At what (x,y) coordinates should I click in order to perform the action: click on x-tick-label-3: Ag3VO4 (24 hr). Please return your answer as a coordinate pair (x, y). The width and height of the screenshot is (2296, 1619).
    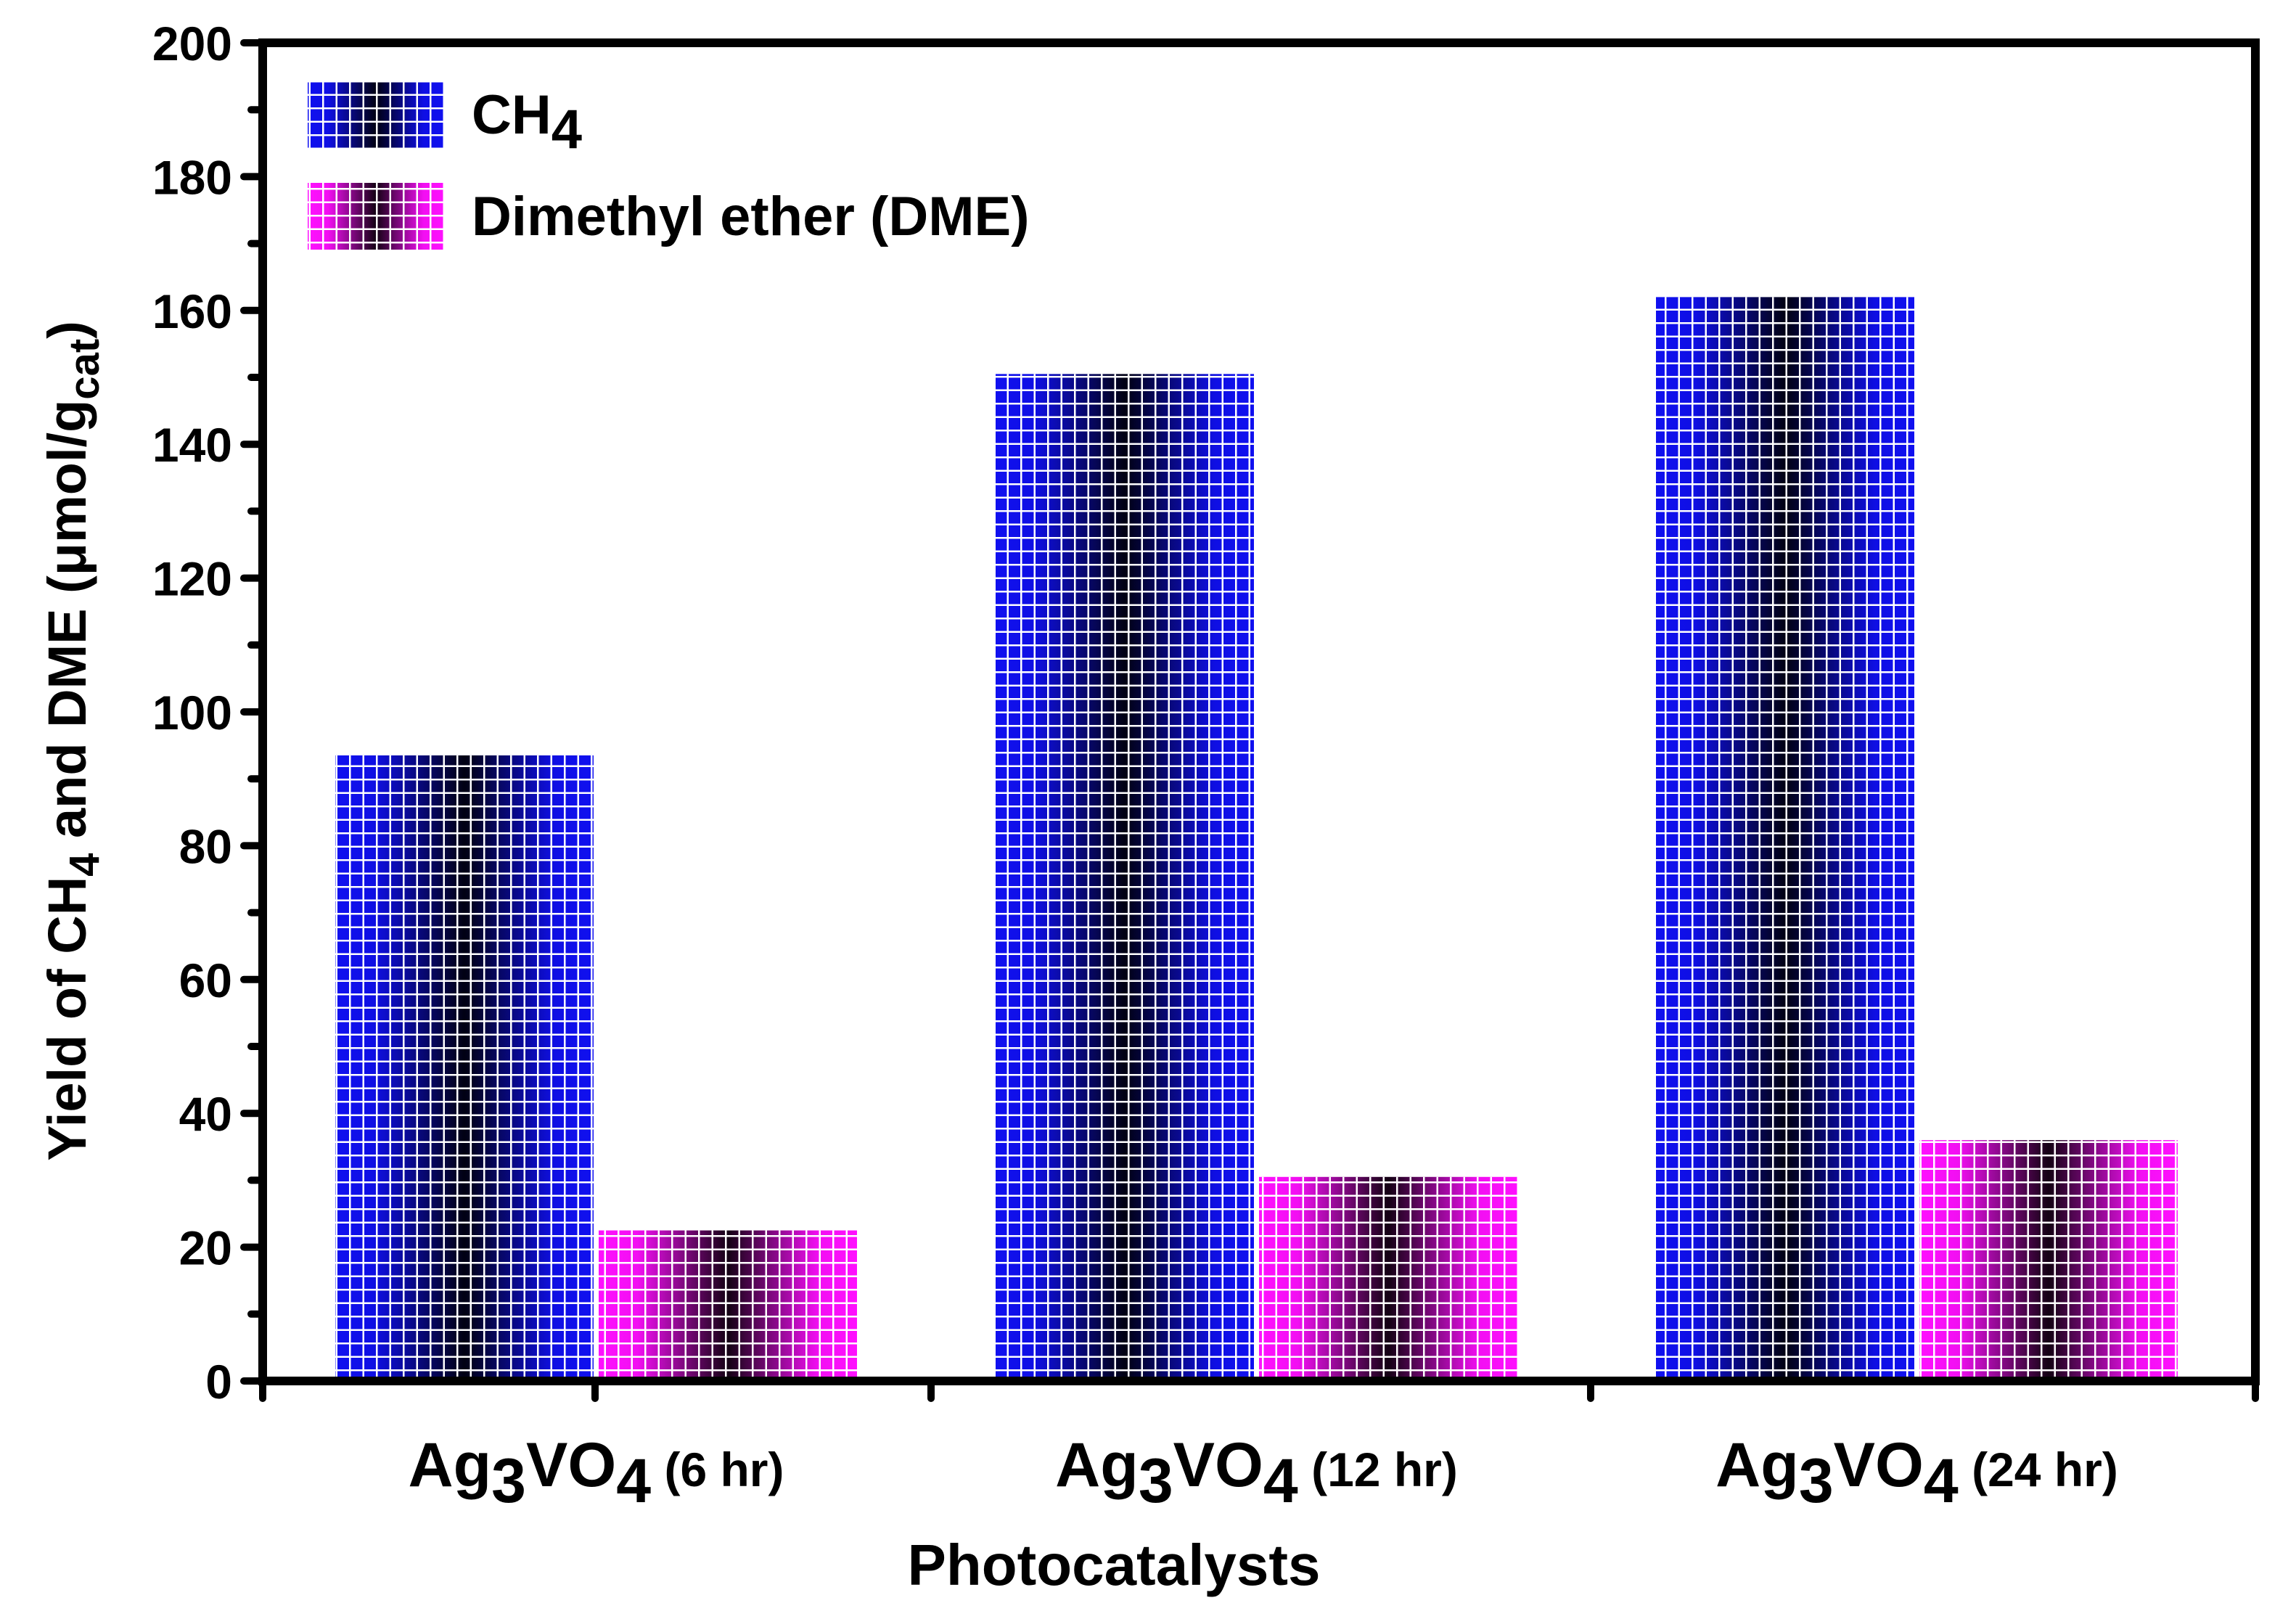
    Looking at the image, I should click on (1916, 1473).